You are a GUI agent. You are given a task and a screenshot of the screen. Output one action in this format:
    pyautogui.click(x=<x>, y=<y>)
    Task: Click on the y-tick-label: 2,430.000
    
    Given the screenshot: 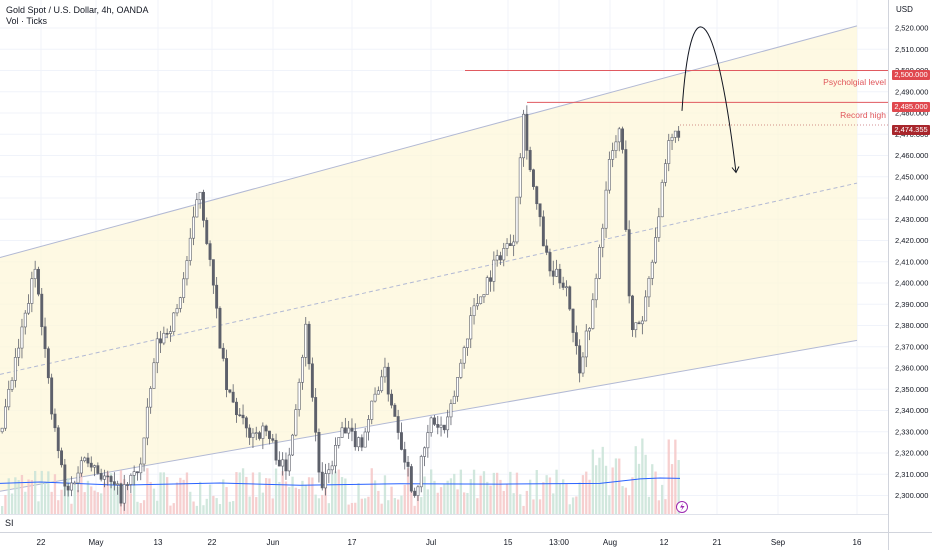 What is the action you would take?
    pyautogui.click(x=911, y=219)
    